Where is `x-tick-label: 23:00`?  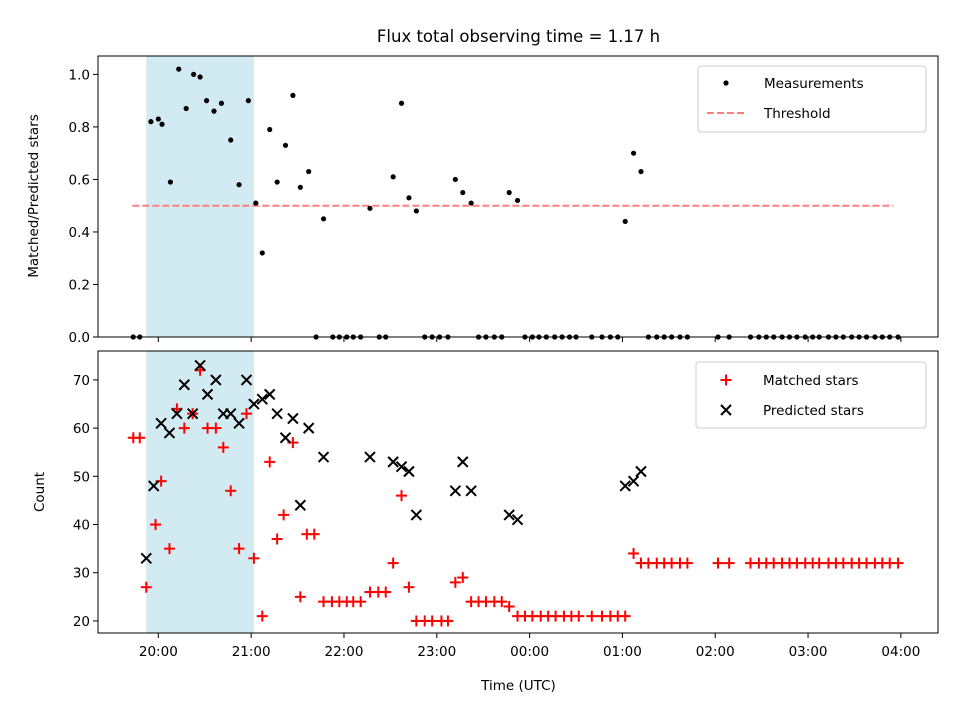 x-tick-label: 23:00 is located at coordinates (436, 652).